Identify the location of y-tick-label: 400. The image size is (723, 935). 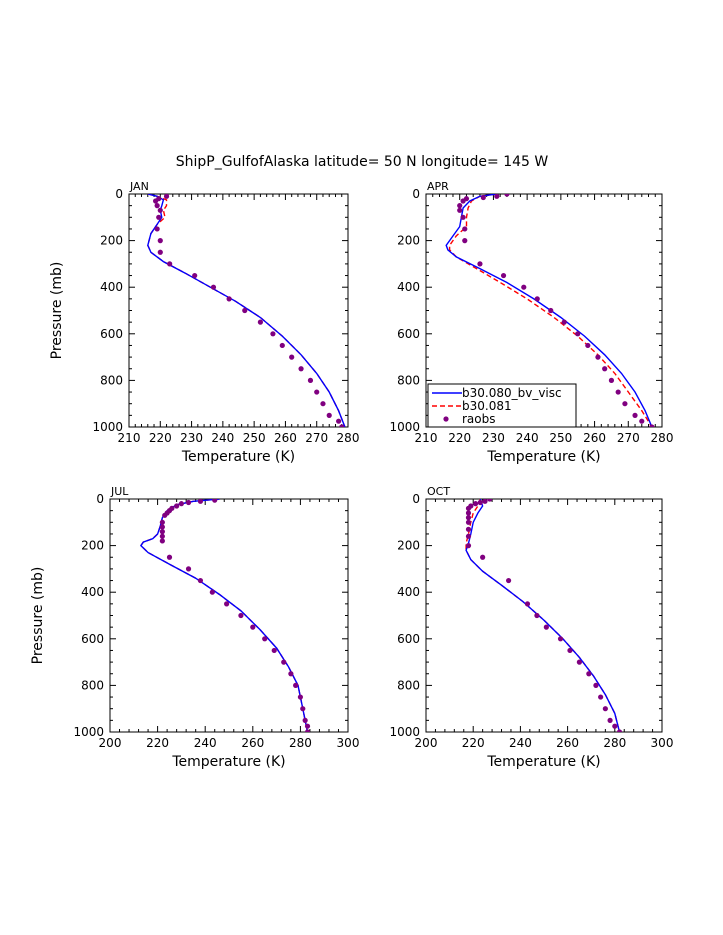
(408, 592).